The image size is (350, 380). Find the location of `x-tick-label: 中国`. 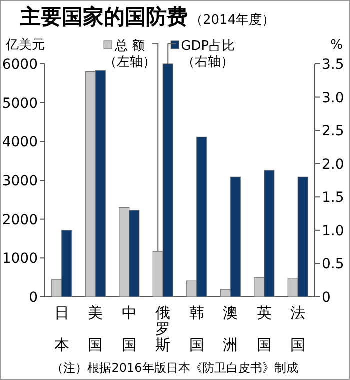

x-tick-label: 中国 is located at coordinates (129, 329).